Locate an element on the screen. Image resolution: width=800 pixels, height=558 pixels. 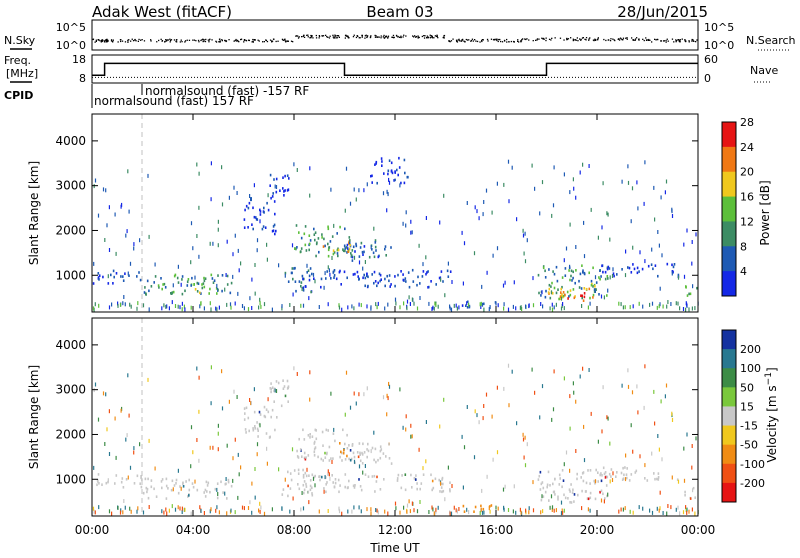
power-colorbar-tick: 4 is located at coordinates (743, 271).